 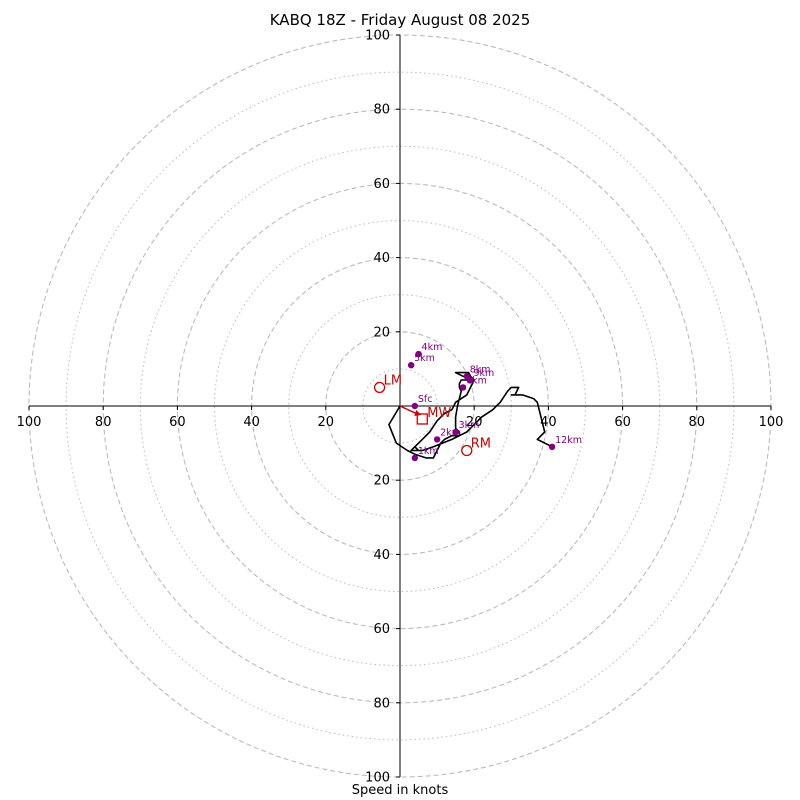 What do you see at coordinates (418, 354) in the screenshot?
I see `height-marker-4km` at bounding box center [418, 354].